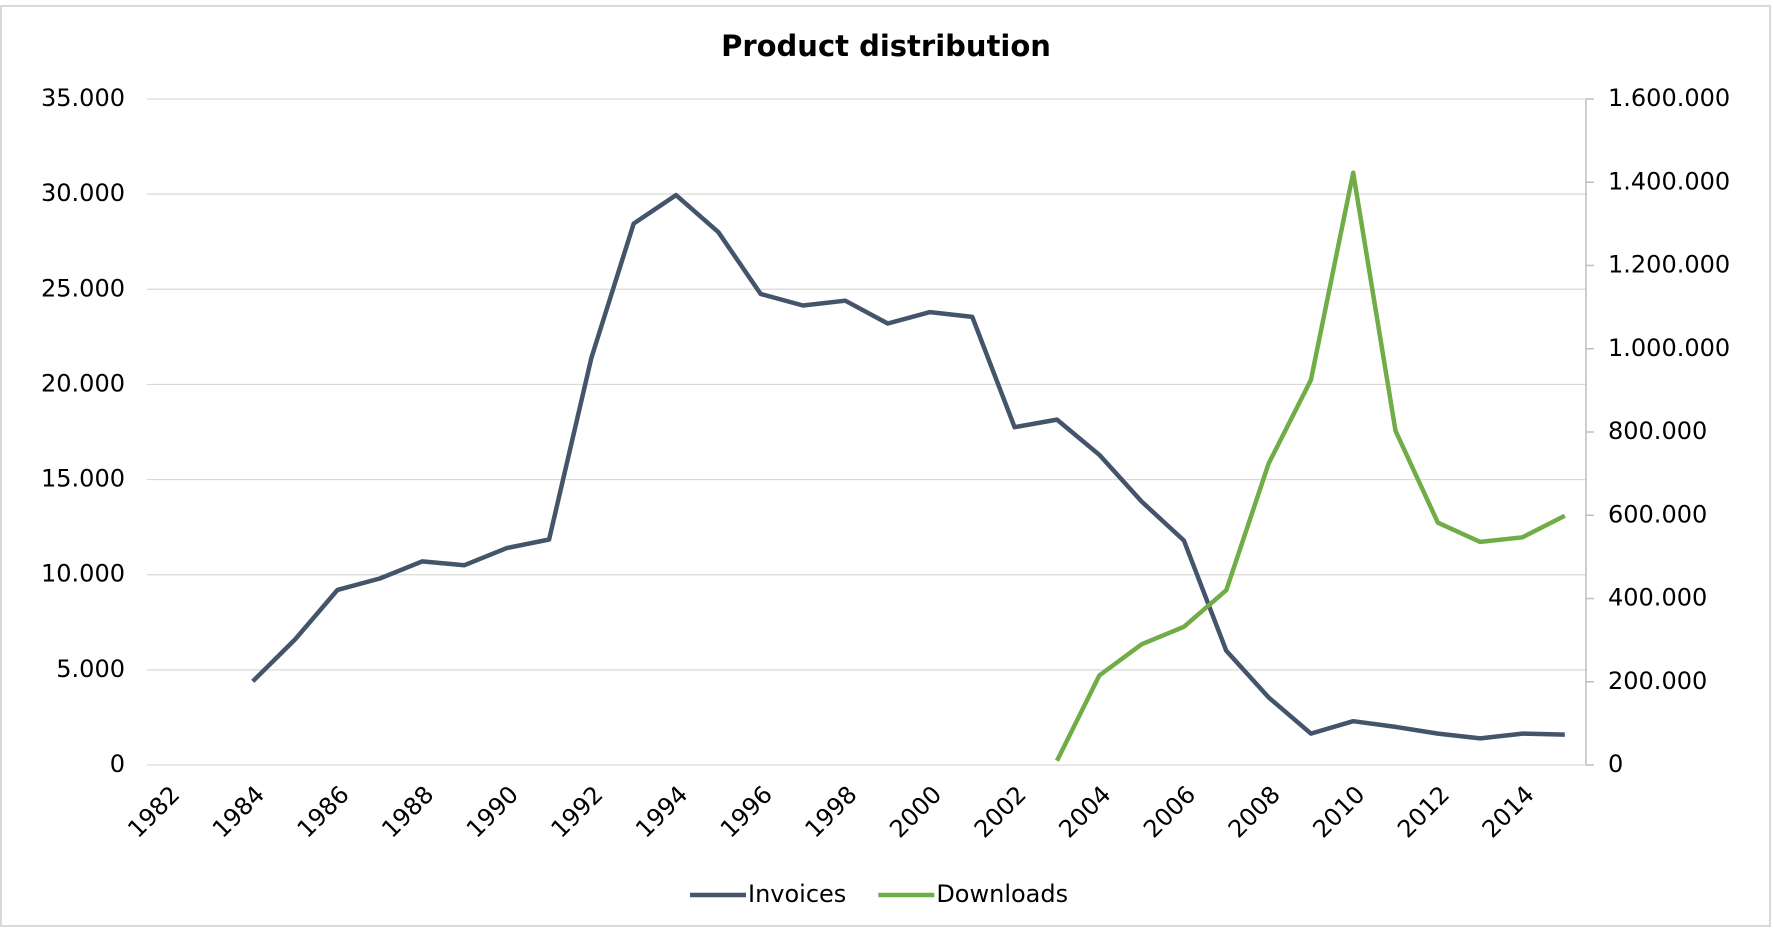  Describe the element at coordinates (83, 98) in the screenshot. I see `y-tick-label: 35.000` at that location.